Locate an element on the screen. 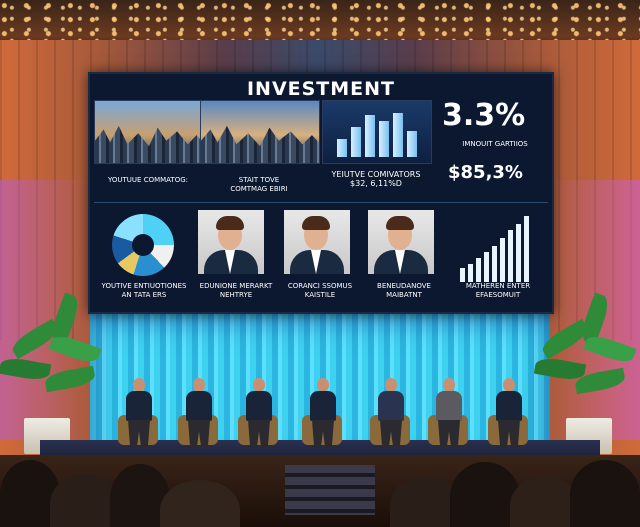 Image resolution: width=640 pixels, height=527 pixels. big-percent-stat: 3.3% is located at coordinates (484, 115).